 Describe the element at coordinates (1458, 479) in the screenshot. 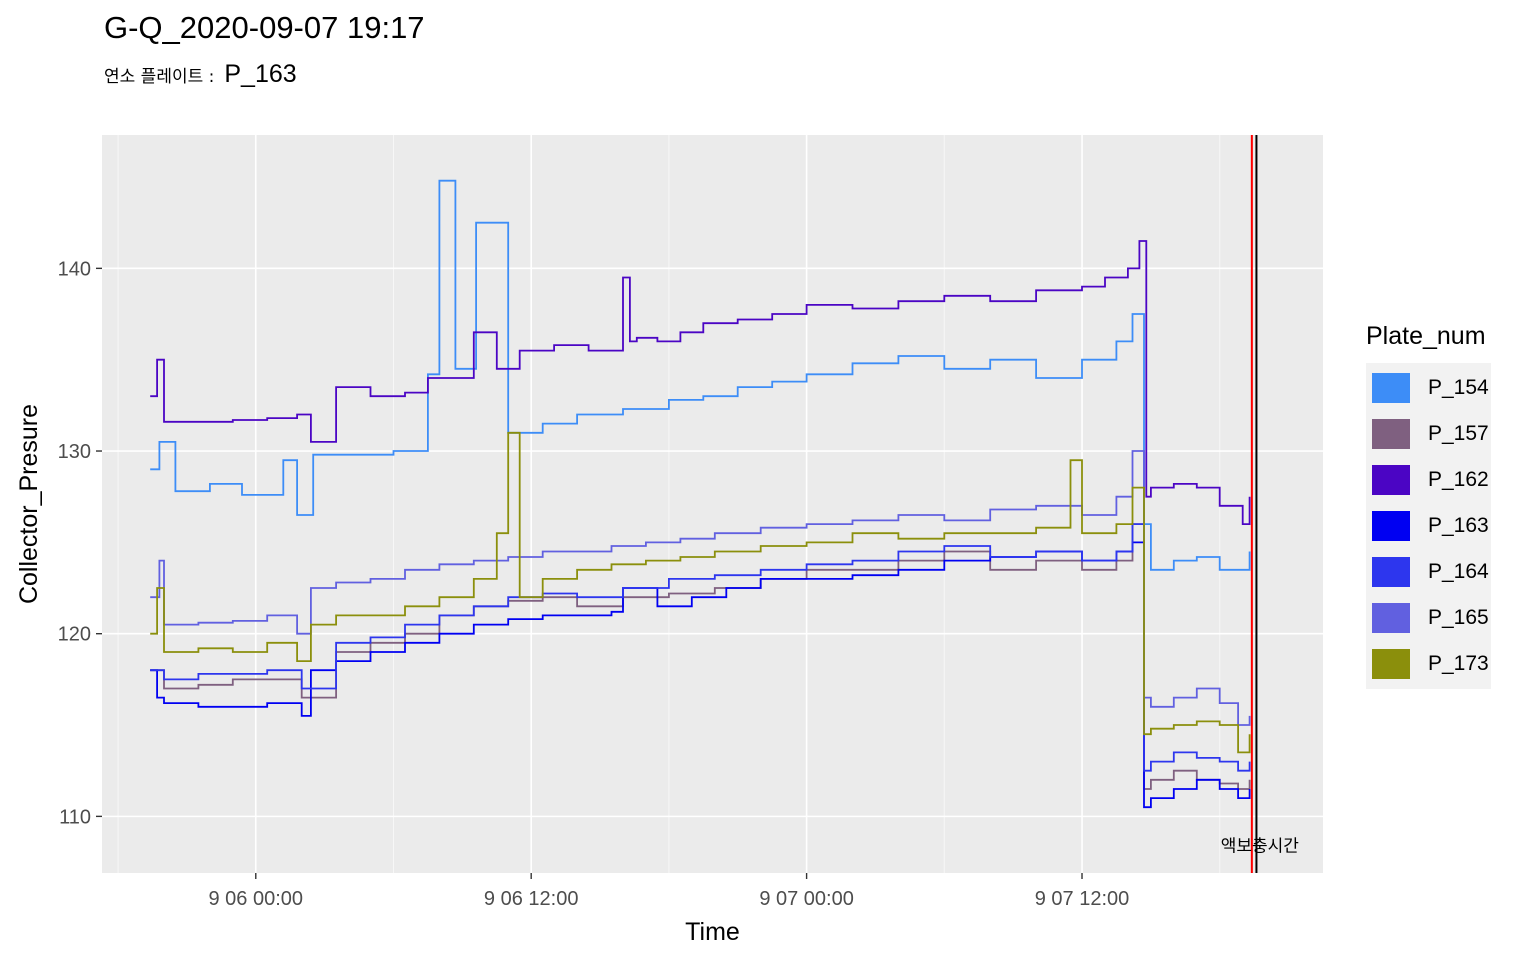

I see `legend-label: P_162` at that location.